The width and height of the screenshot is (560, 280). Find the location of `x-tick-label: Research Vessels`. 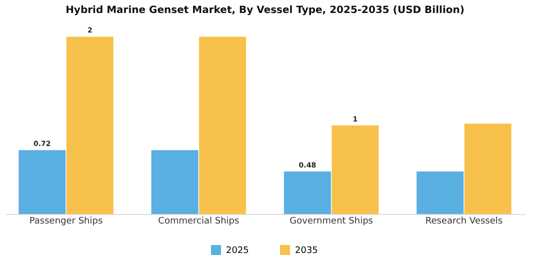

x-tick-label: Research Vessels is located at coordinates (464, 221).